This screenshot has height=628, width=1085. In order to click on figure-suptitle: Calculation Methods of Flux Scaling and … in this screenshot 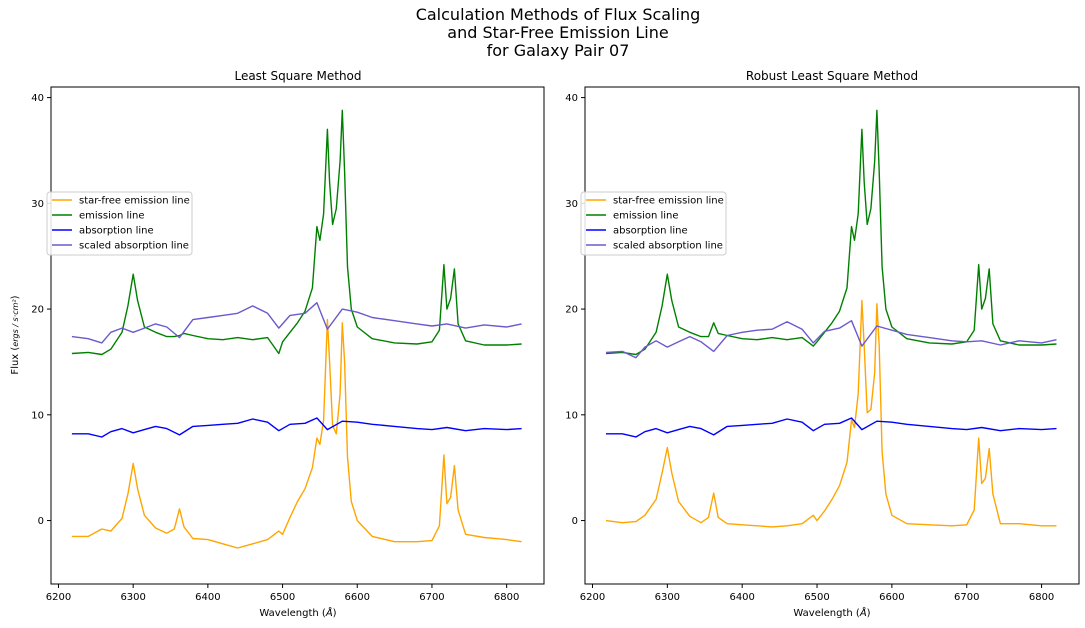, I will do `click(558, 32)`.